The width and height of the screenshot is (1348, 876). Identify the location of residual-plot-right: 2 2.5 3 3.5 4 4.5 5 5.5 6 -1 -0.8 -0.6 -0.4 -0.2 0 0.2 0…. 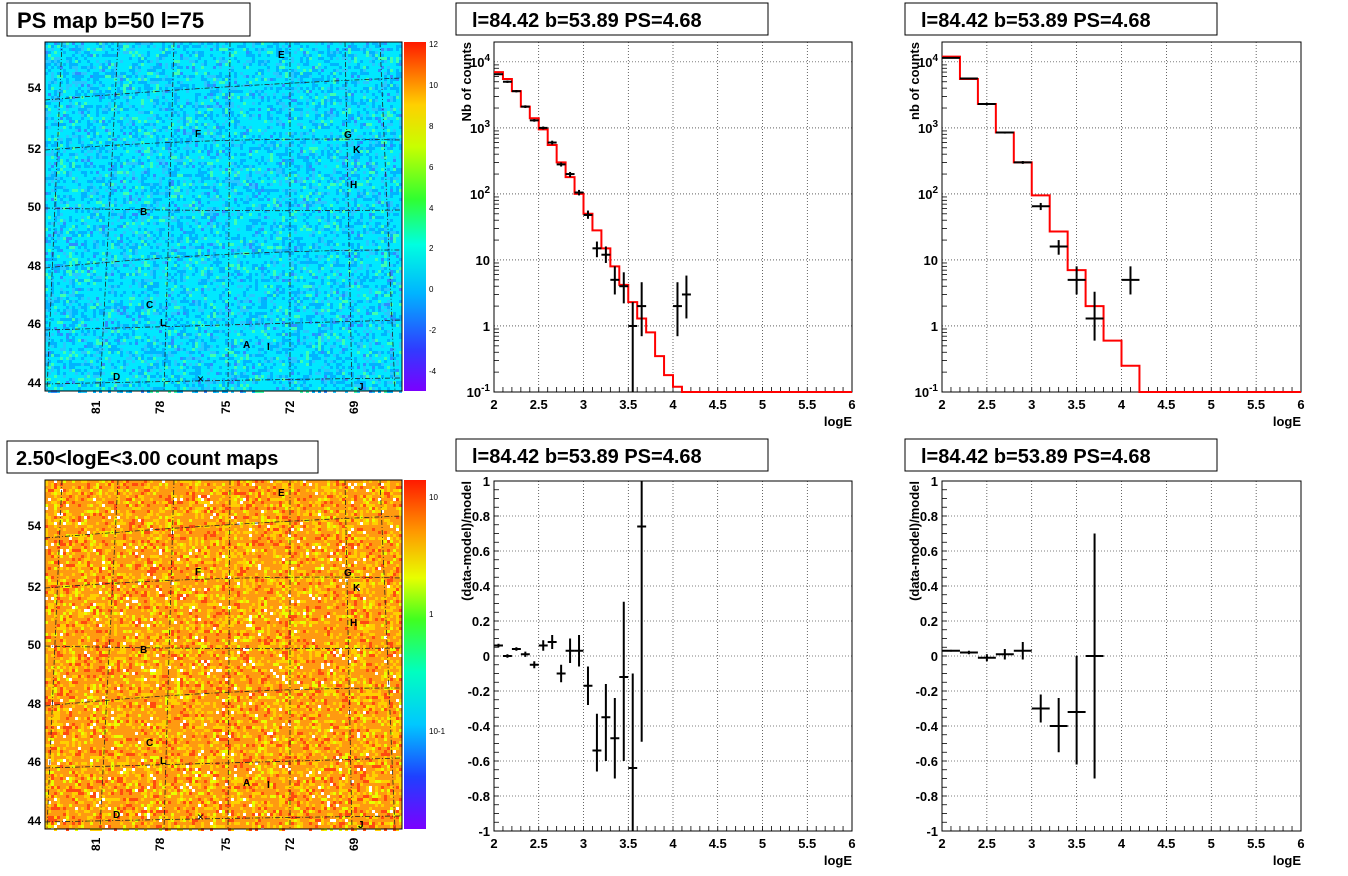
(1106, 671).